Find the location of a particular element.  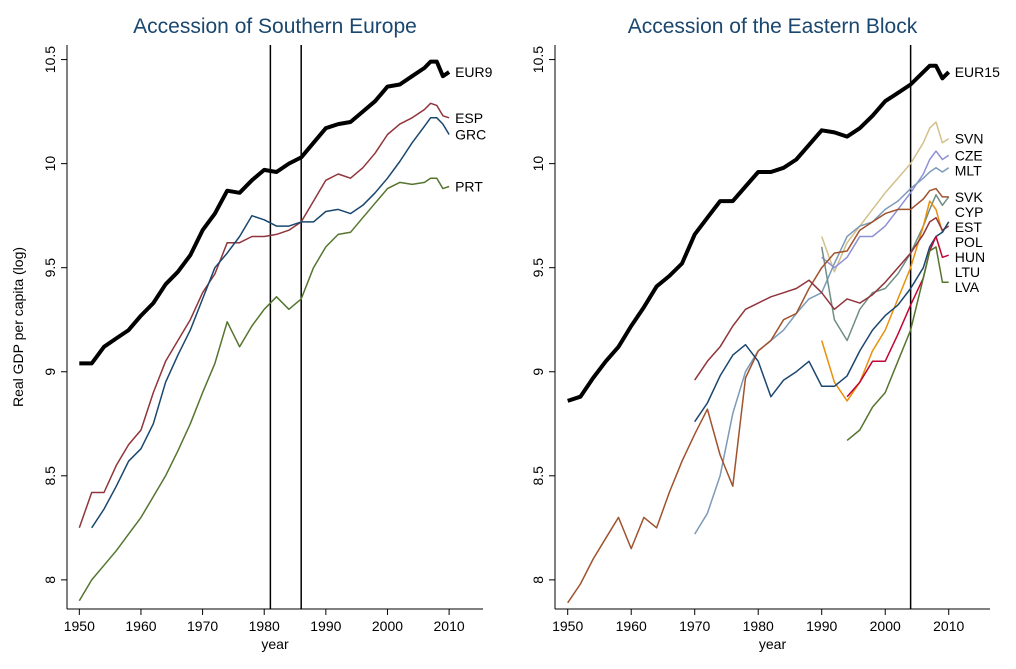

series-label: HUN is located at coordinates (970, 257).